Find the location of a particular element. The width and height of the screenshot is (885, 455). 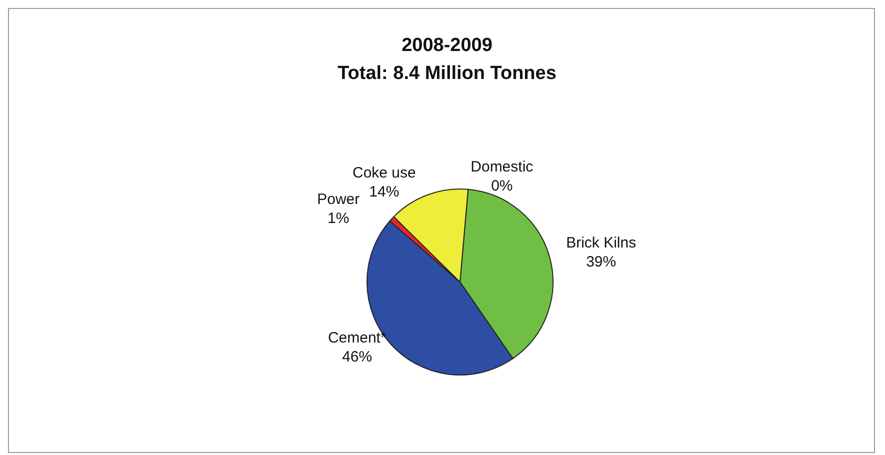

chart-subtitle: Total: 8.4 Million Tonnes is located at coordinates (447, 73).